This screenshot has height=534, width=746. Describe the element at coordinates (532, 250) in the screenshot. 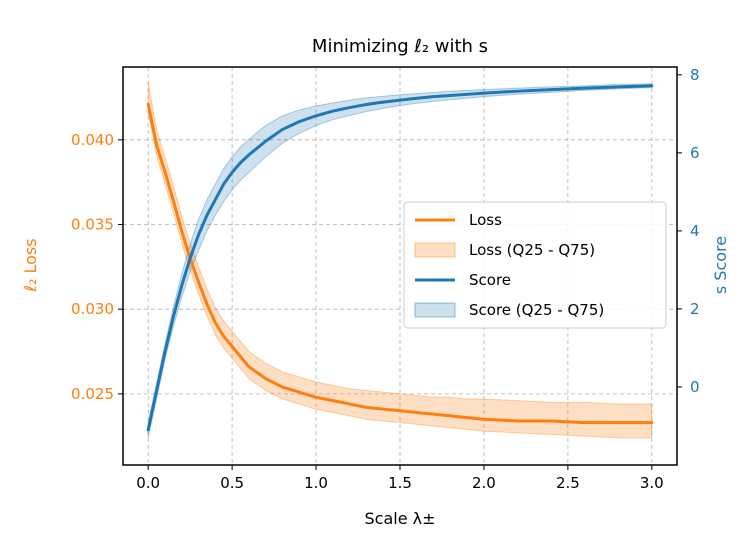

I see `legend-label: Loss (Q25 - Q75)` at that location.